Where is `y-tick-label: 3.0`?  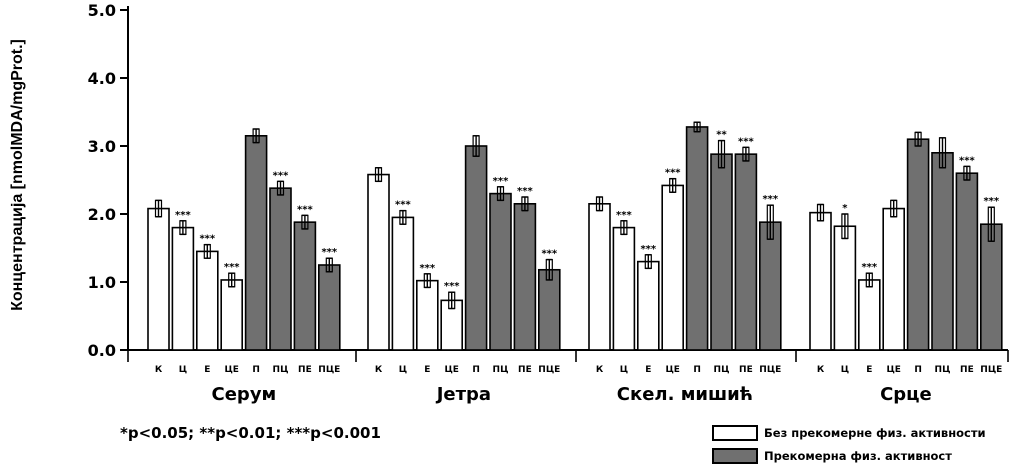
y-tick-label: 3.0 is located at coordinates (102, 146).